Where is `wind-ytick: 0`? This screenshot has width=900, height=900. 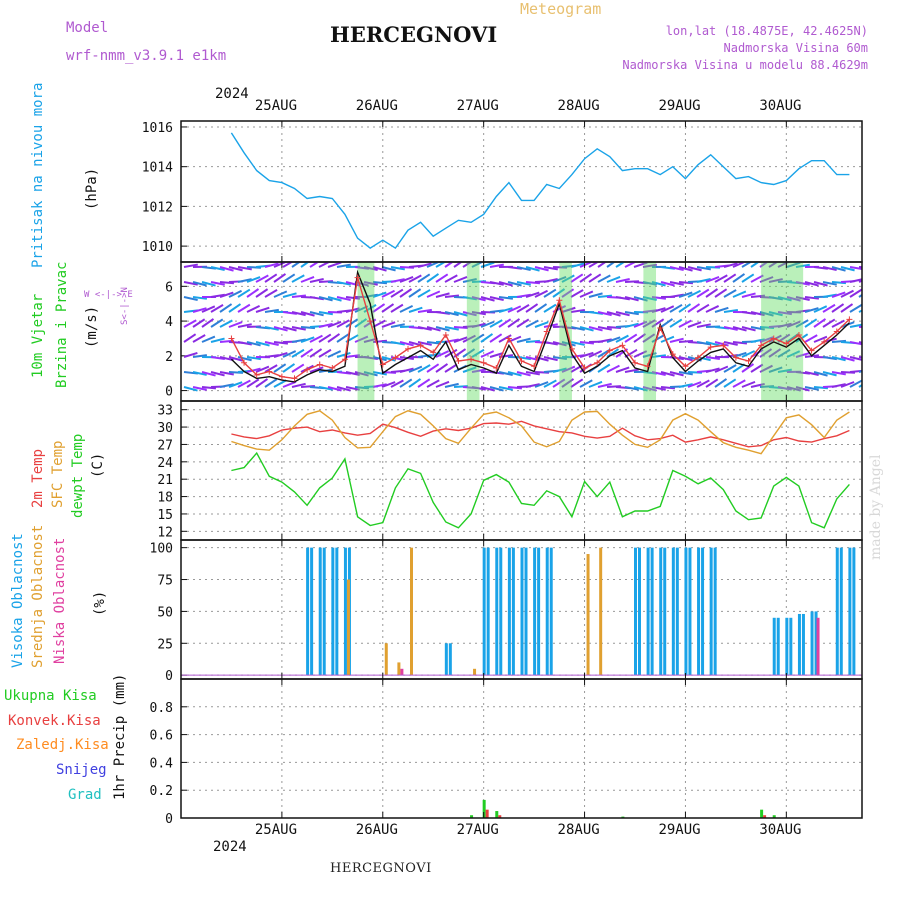 wind-ytick: 0 is located at coordinates (169, 392).